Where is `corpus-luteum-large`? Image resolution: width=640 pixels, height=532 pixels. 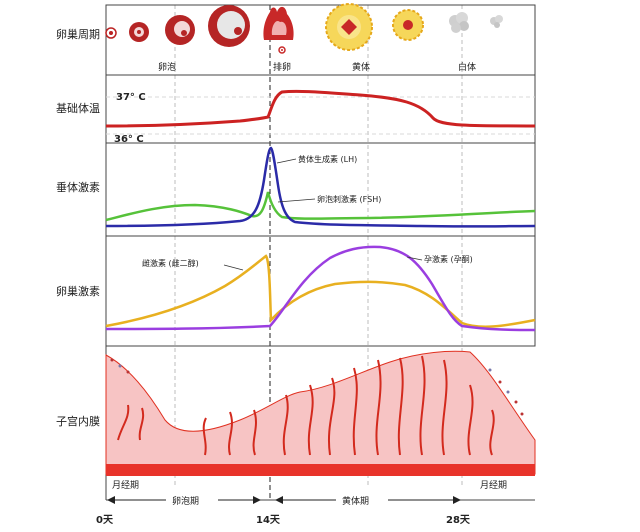
corpus-luteum-large is located at coordinates (349, 27).